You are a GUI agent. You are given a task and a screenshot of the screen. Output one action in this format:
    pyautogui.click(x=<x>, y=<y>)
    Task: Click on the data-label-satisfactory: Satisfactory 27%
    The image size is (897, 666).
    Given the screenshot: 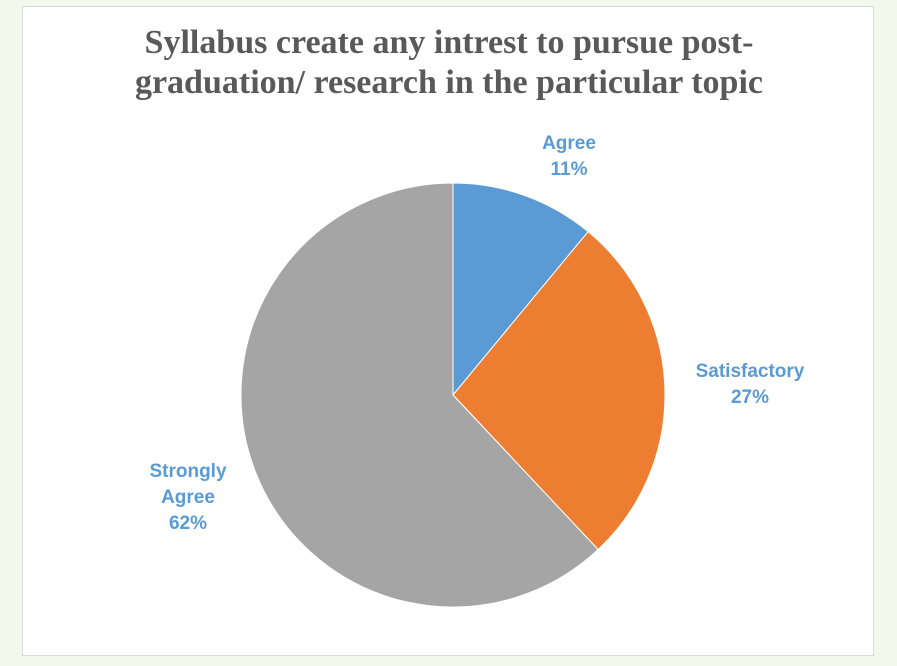 What is the action you would take?
    pyautogui.click(x=750, y=384)
    